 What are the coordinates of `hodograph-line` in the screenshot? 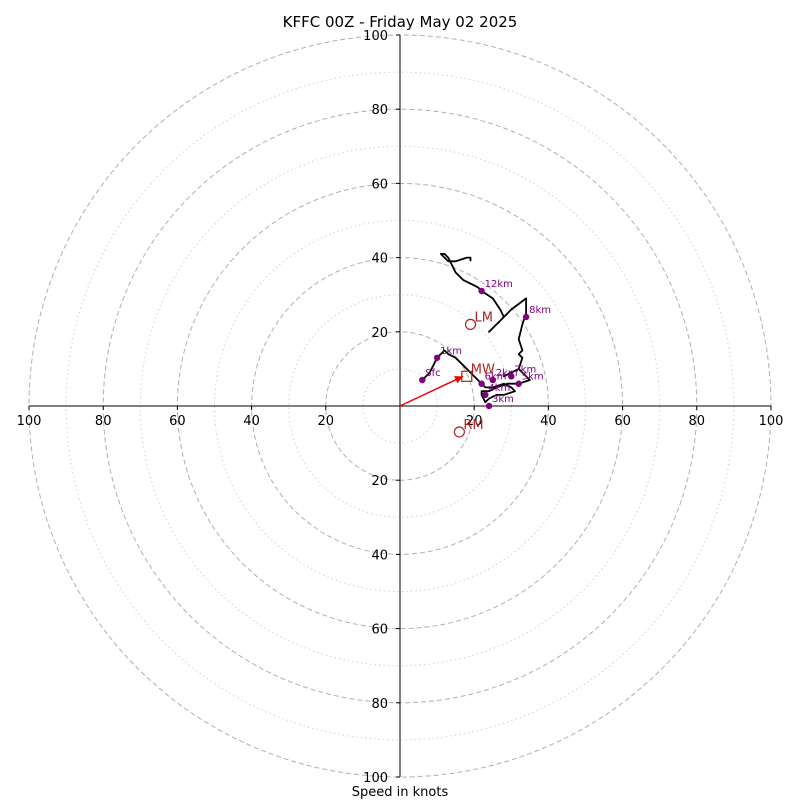 It's located at (476, 328).